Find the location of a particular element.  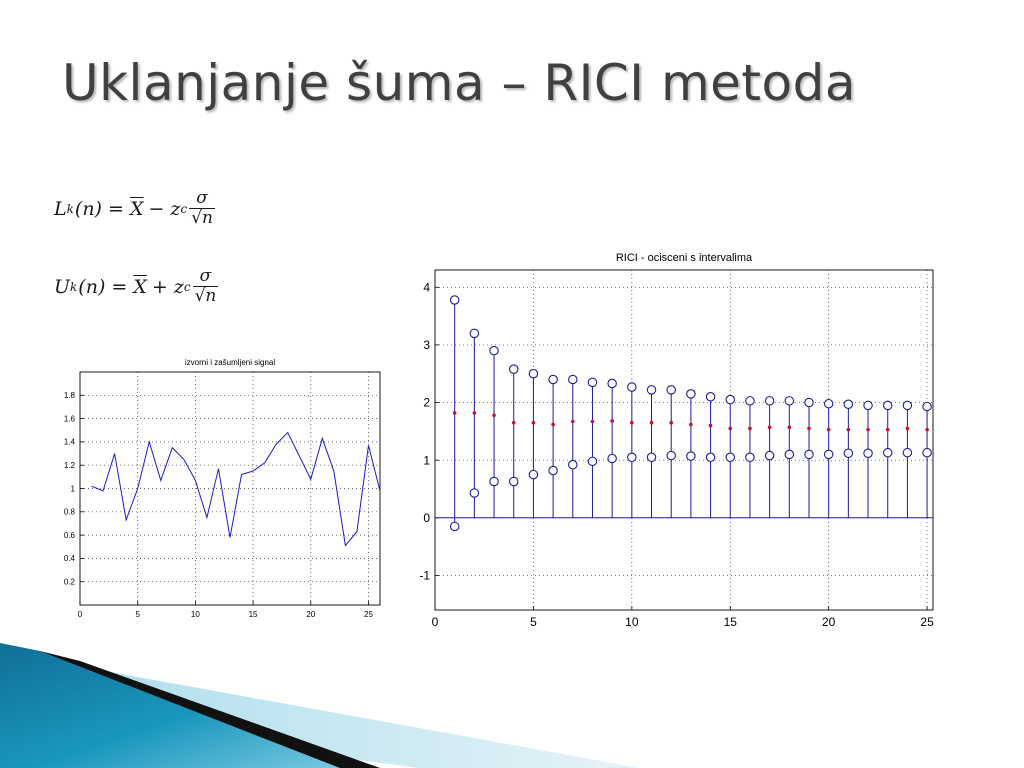

corner-decoration is located at coordinates (320, 705).